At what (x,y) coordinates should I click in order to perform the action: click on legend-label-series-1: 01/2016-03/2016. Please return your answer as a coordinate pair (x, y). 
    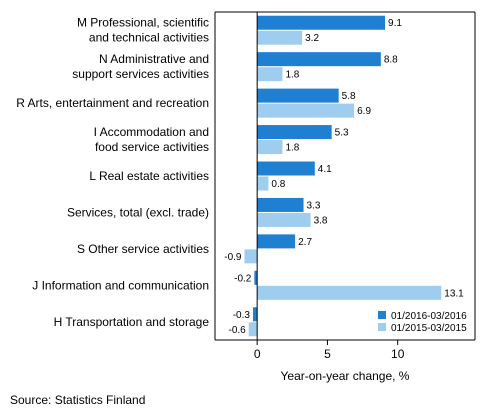
    Looking at the image, I should click on (429, 316).